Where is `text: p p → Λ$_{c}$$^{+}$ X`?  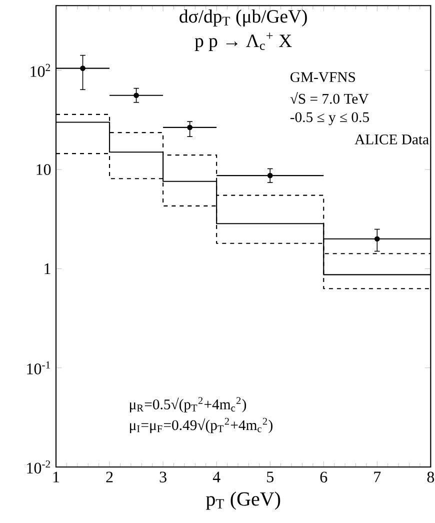
text: p p → Λ$_{c}$$^{+}$ X is located at coordinates (243, 41).